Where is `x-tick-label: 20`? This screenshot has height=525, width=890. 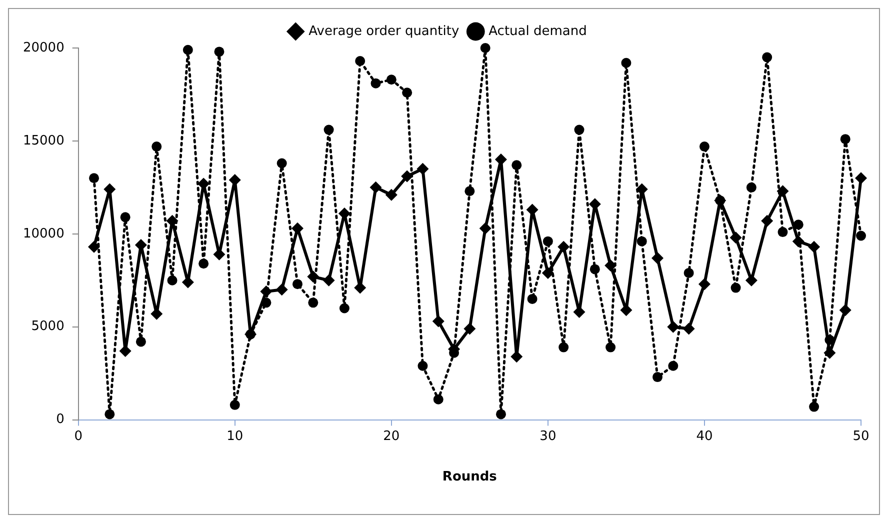 x-tick-label: 20 is located at coordinates (391, 436).